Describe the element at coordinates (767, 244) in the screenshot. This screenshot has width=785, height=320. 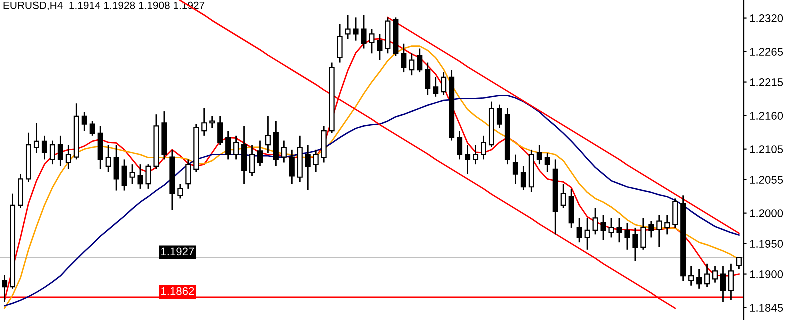
I see `y-tick-label: 1.1950` at that location.